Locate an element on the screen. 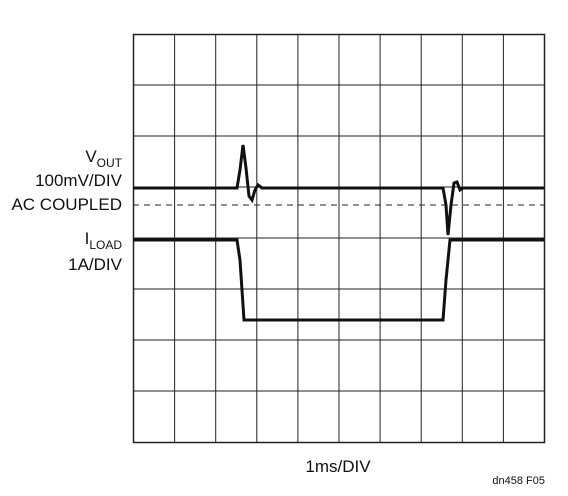 This screenshot has width=568, height=496. iload-scale: 1A/DIV is located at coordinates (95, 264).